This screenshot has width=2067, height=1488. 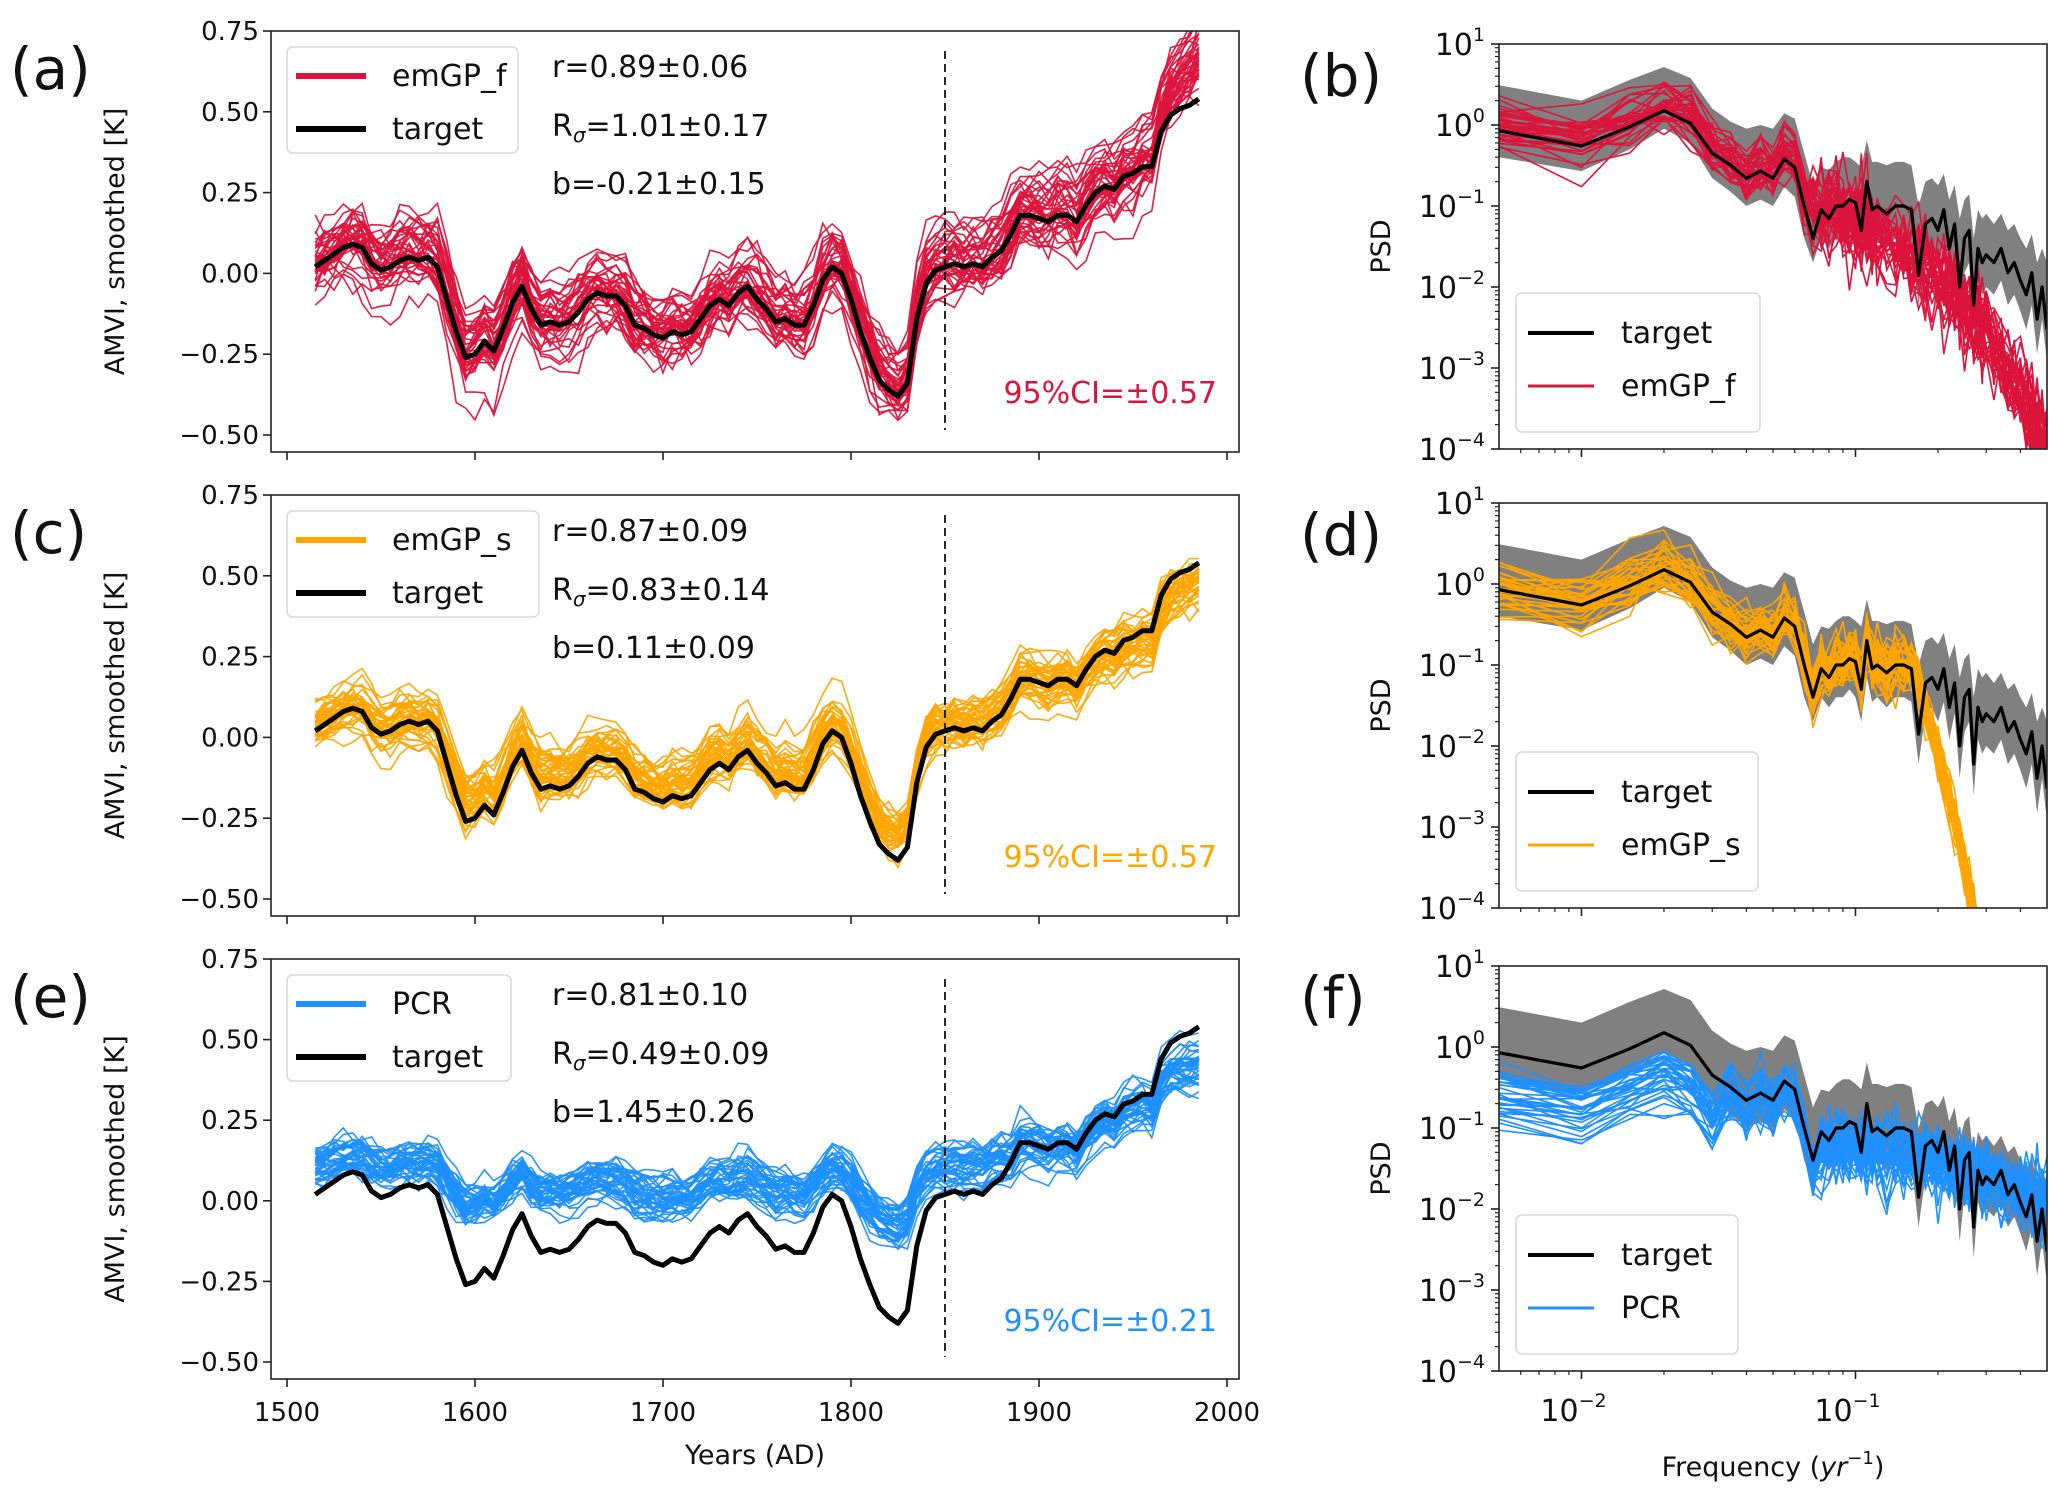 I want to click on stats-annotation: r=0.87±0.09 Rσ=0.83±0.14 b=0.11±0.09, so click(x=660, y=590).